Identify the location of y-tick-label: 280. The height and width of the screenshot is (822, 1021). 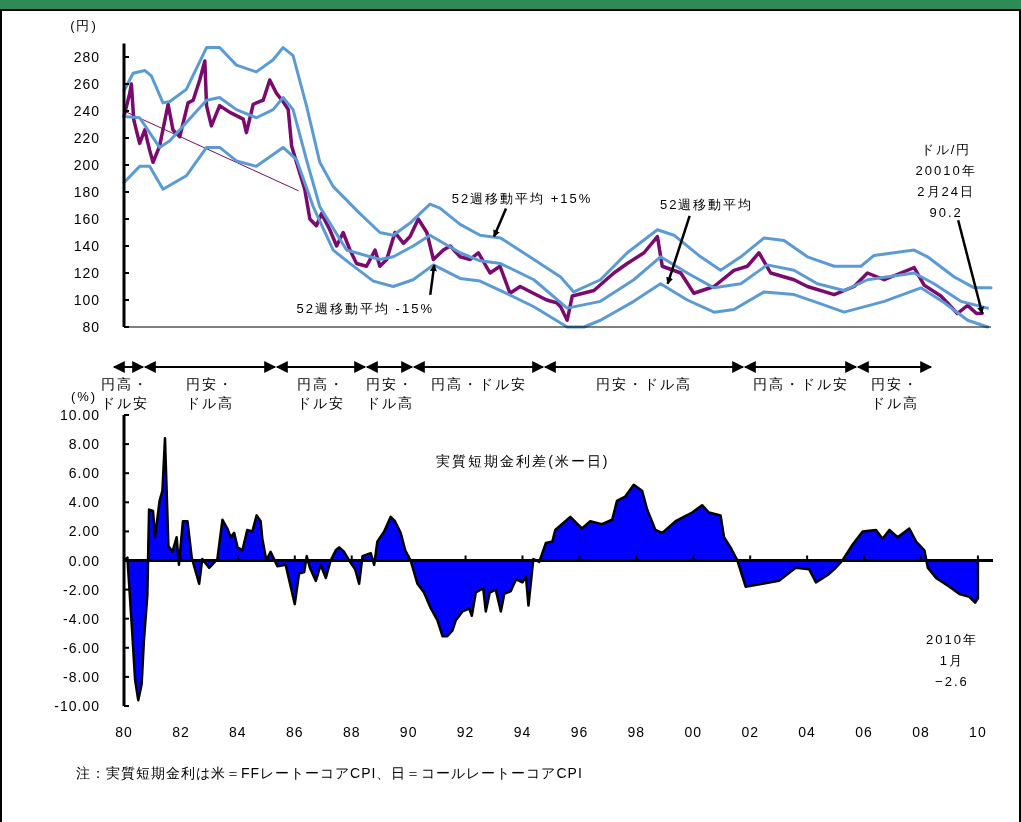
(86, 57).